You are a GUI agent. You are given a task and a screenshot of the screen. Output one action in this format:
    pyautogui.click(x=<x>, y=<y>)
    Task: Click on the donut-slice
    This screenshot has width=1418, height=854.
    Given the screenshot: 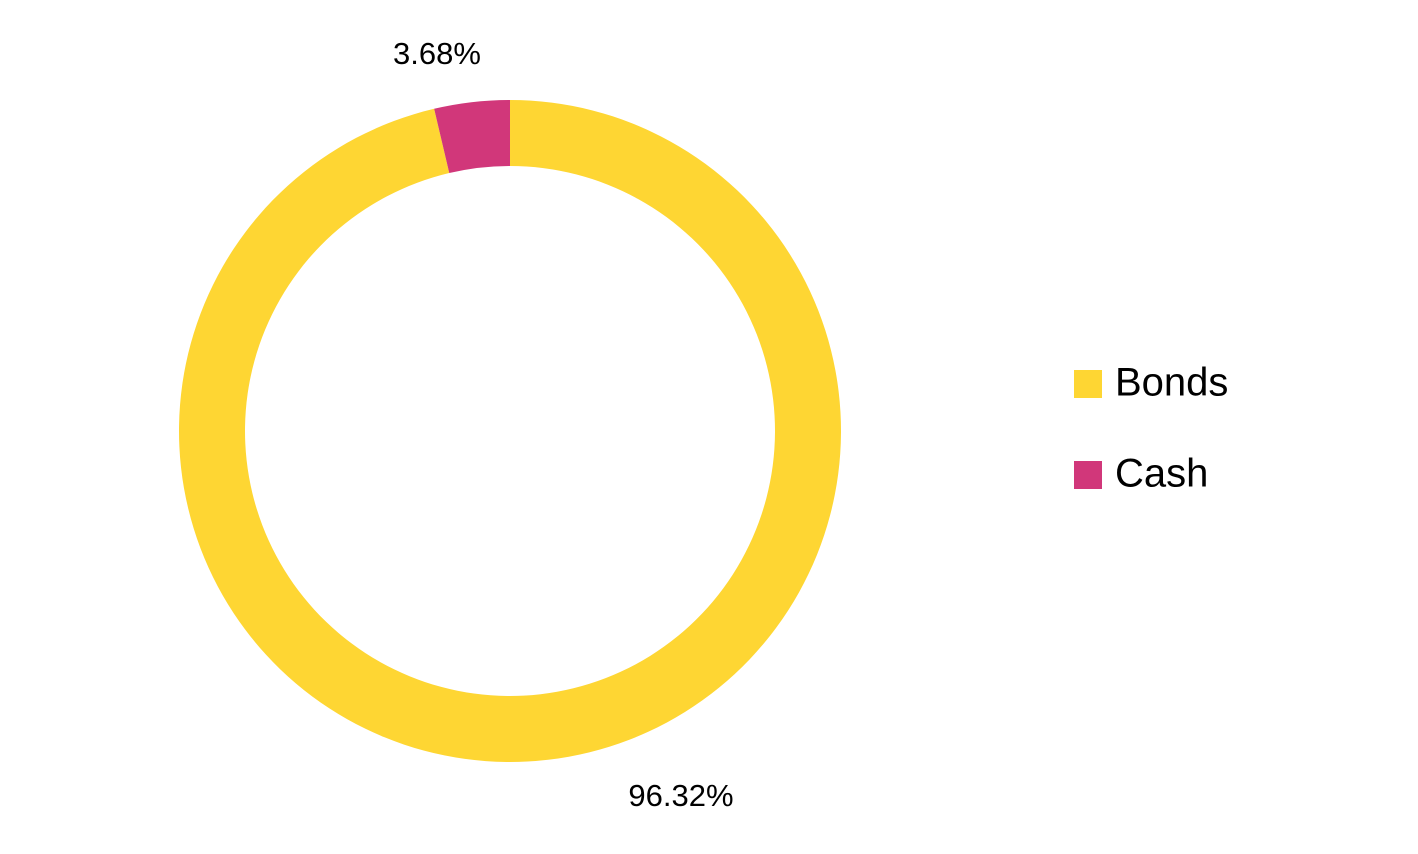 What is the action you would take?
    pyautogui.click(x=472, y=137)
    